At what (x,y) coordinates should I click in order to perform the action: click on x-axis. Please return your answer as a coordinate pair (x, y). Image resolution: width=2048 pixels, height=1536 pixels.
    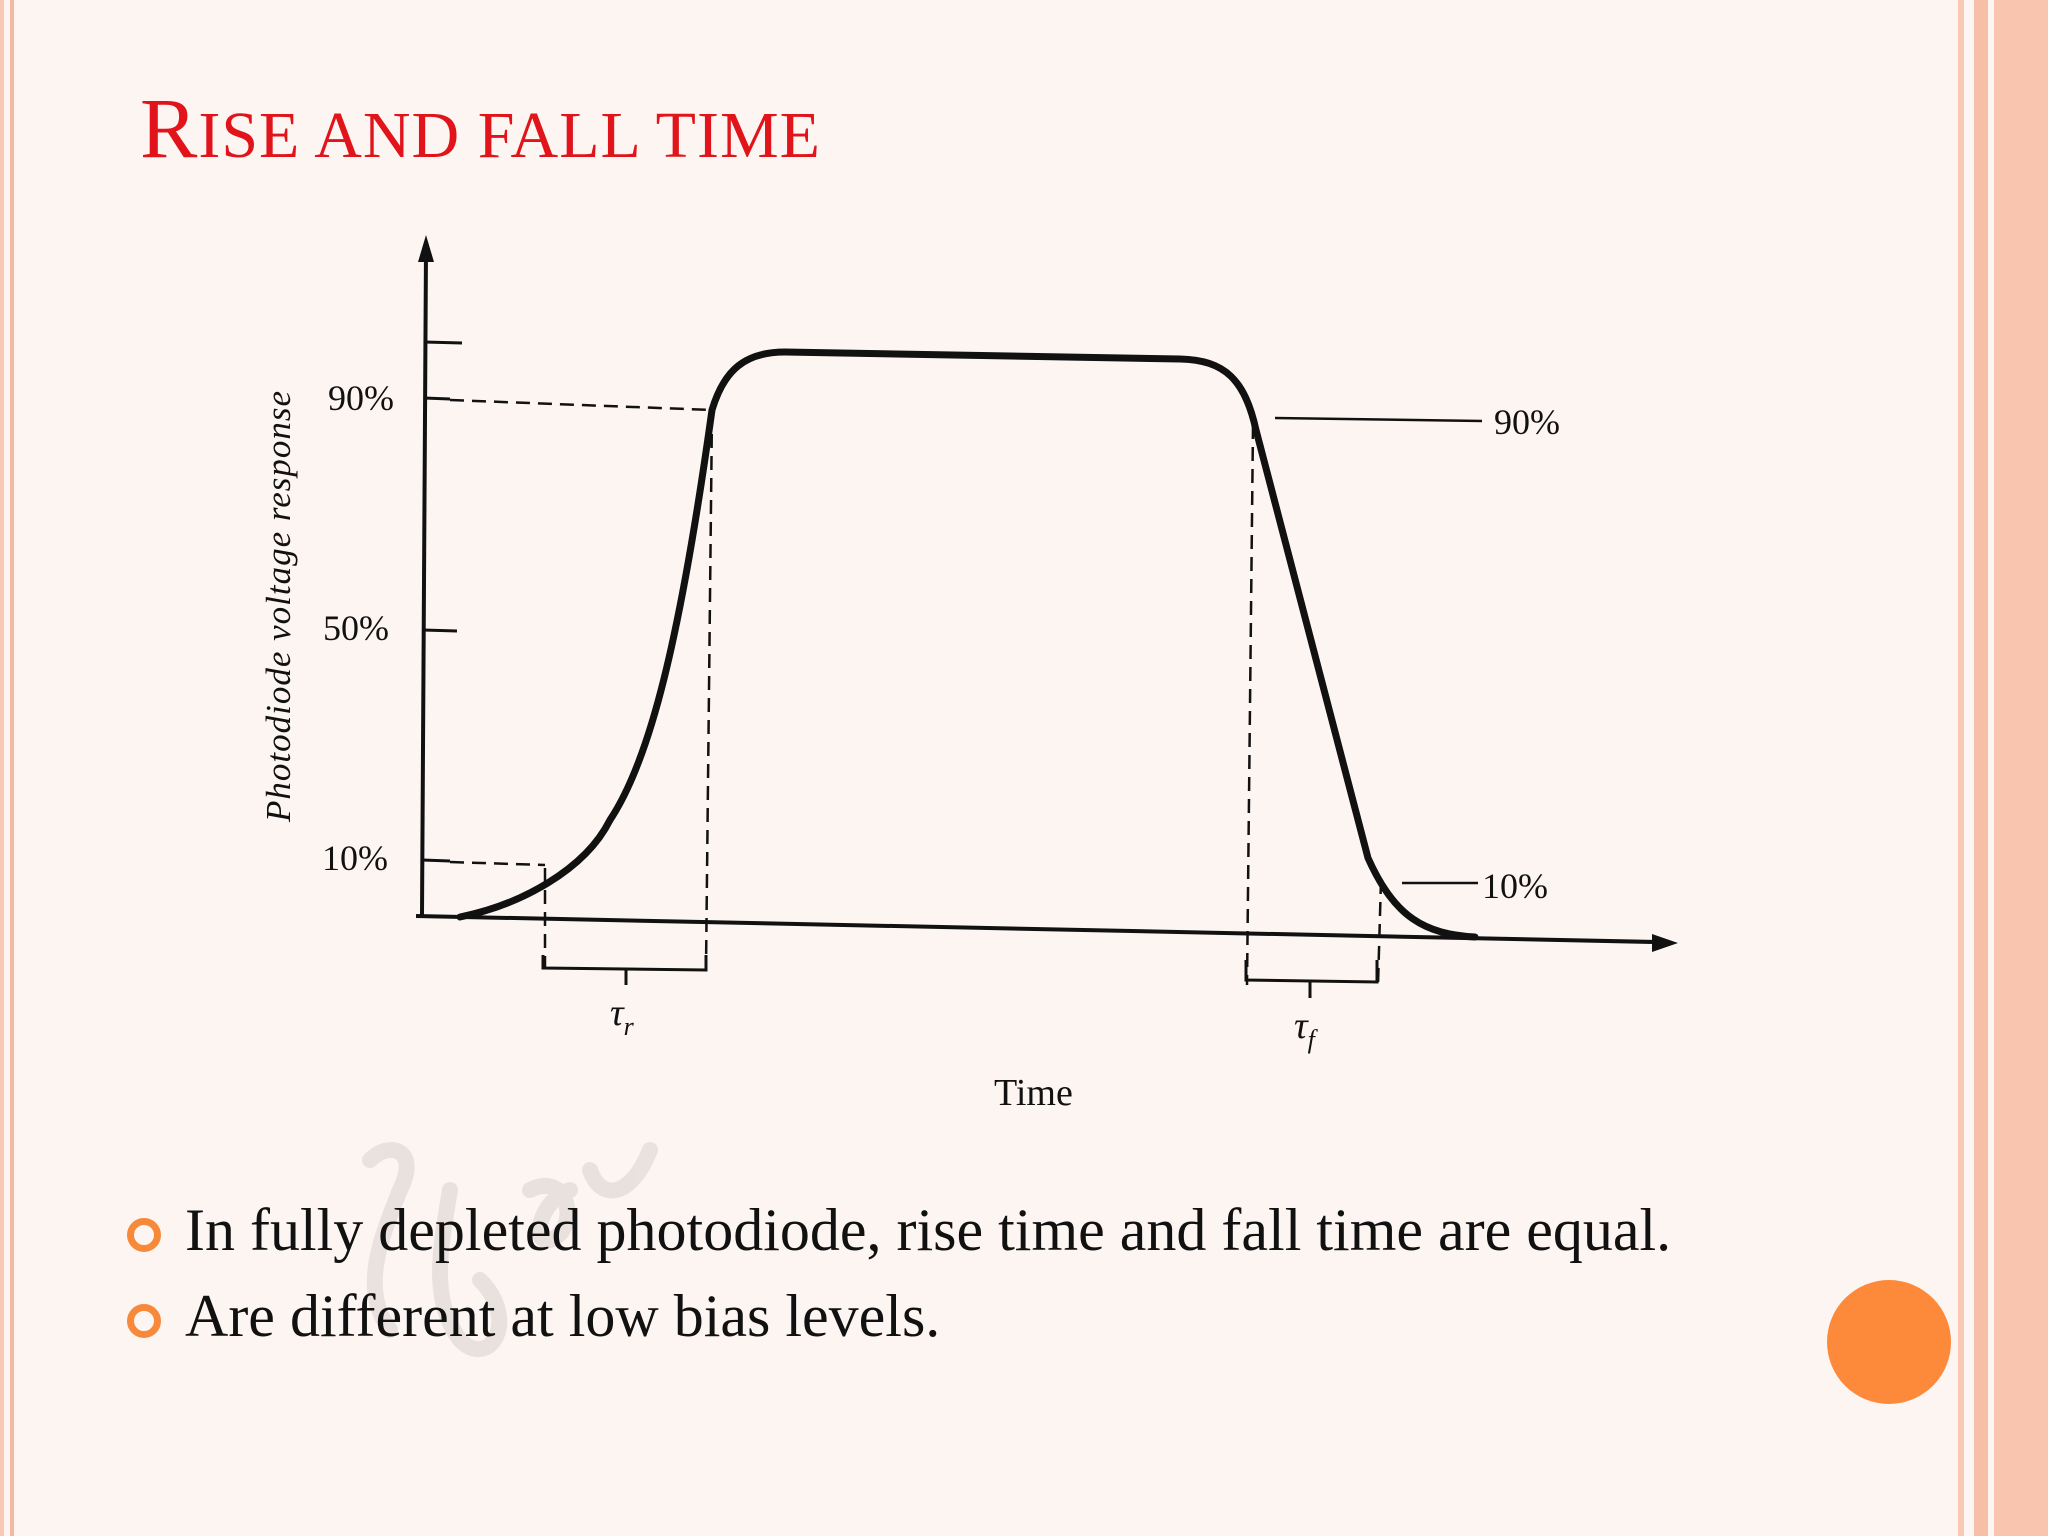
    Looking at the image, I should click on (1035, 929).